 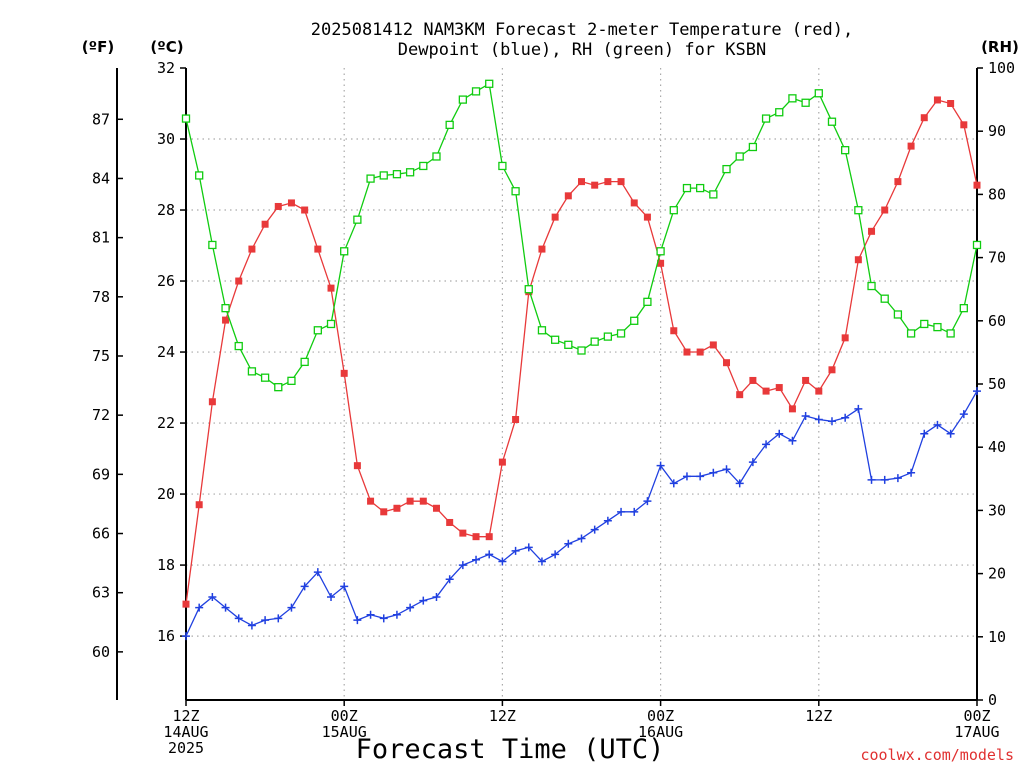 I want to click on time-tick-label: 16AUG, so click(x=660, y=732).